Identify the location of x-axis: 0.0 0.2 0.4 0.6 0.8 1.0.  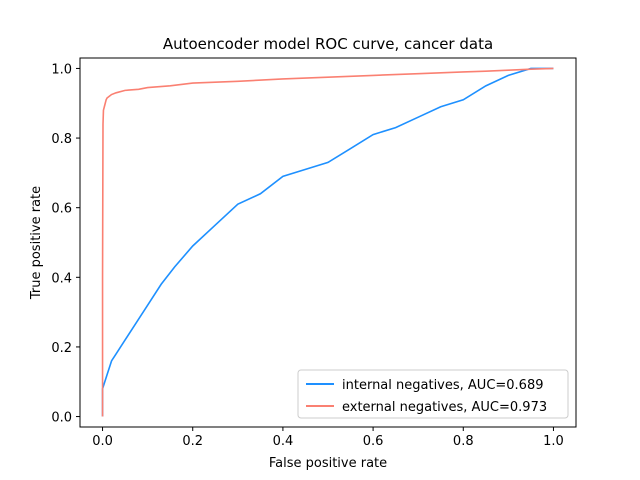
(328, 438).